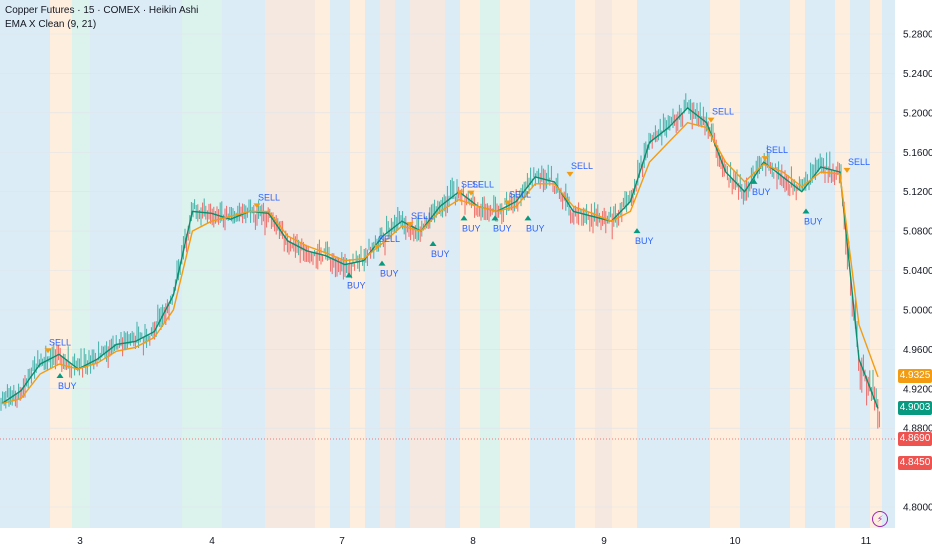  What do you see at coordinates (342, 541) in the screenshot?
I see `time-tick-label: 7` at bounding box center [342, 541].